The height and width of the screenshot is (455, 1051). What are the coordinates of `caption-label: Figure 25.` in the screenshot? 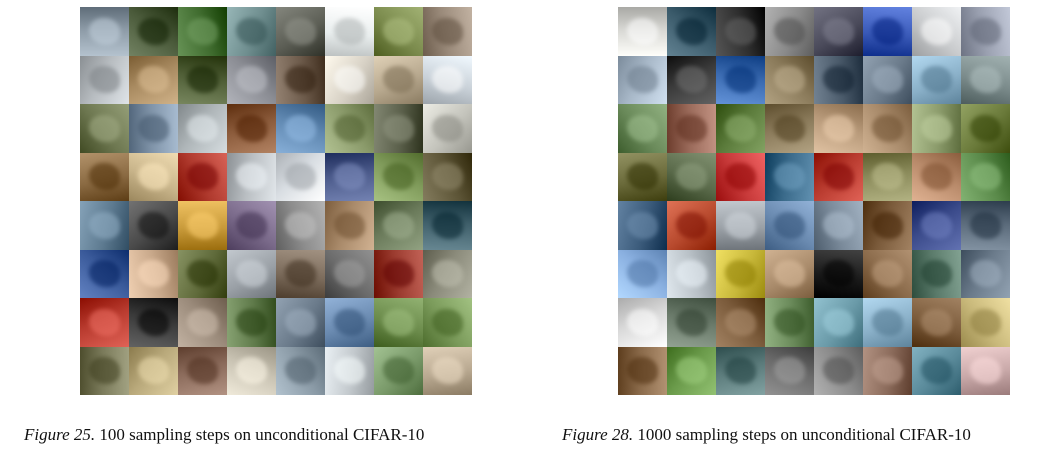 It's located at (60, 434).